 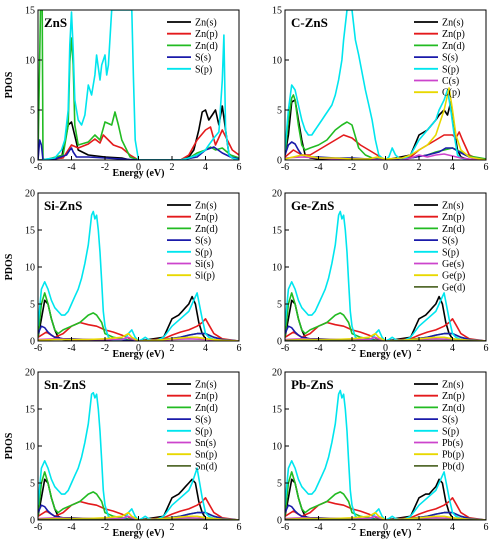 I want to click on legend-label: Pb(p), so click(x=453, y=455).